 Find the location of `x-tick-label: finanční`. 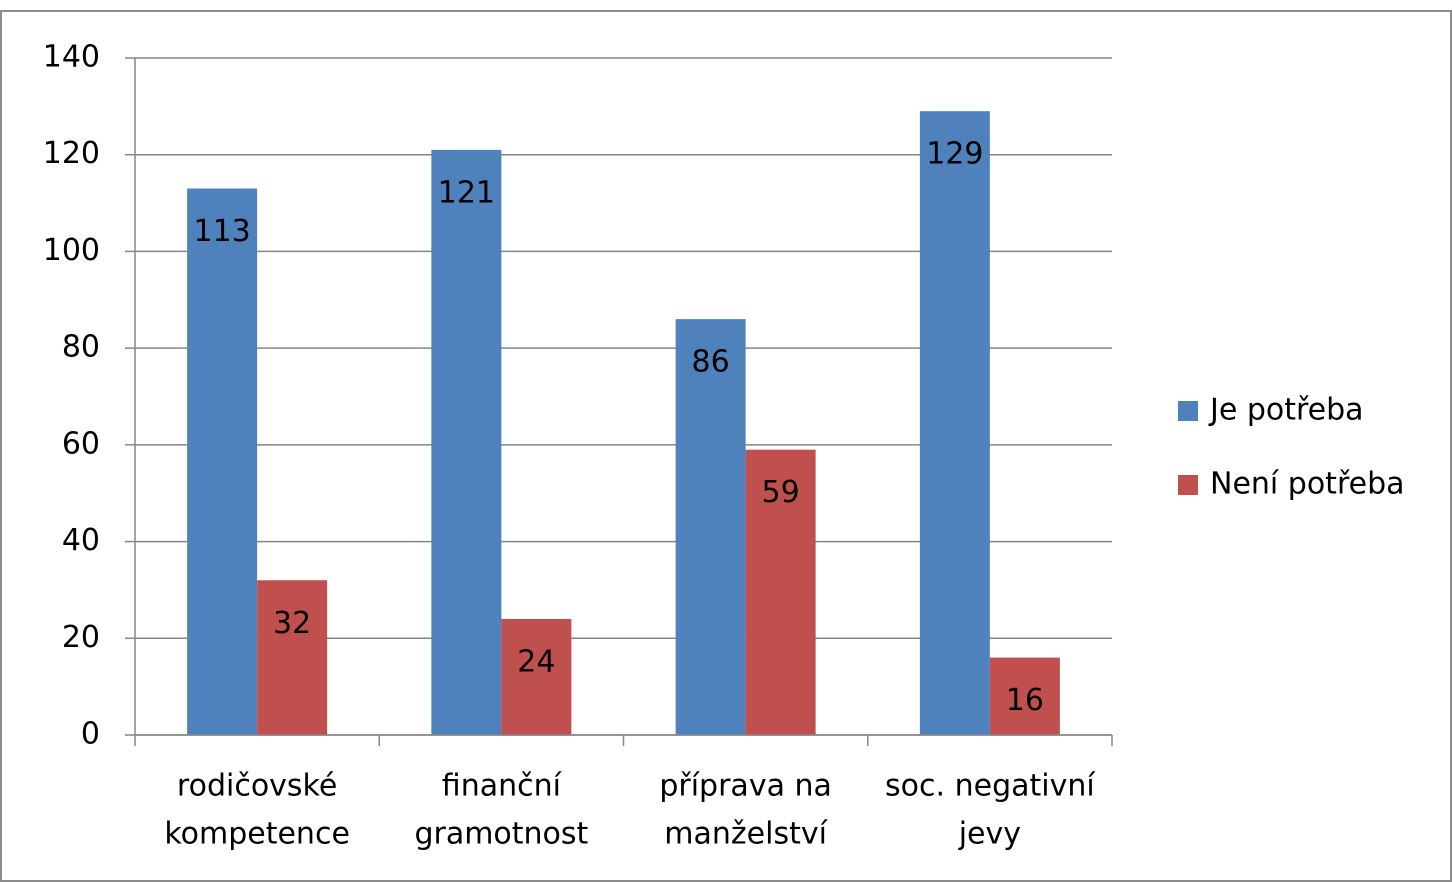

x-tick-label: finanční is located at coordinates (502, 786).